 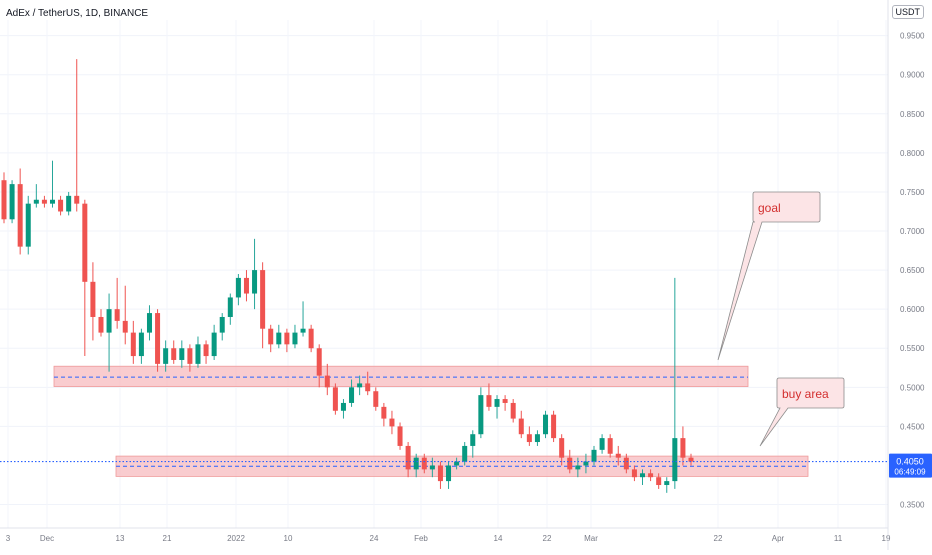 What do you see at coordinates (907, 12) in the screenshot?
I see `currency-unit: USDT` at bounding box center [907, 12].